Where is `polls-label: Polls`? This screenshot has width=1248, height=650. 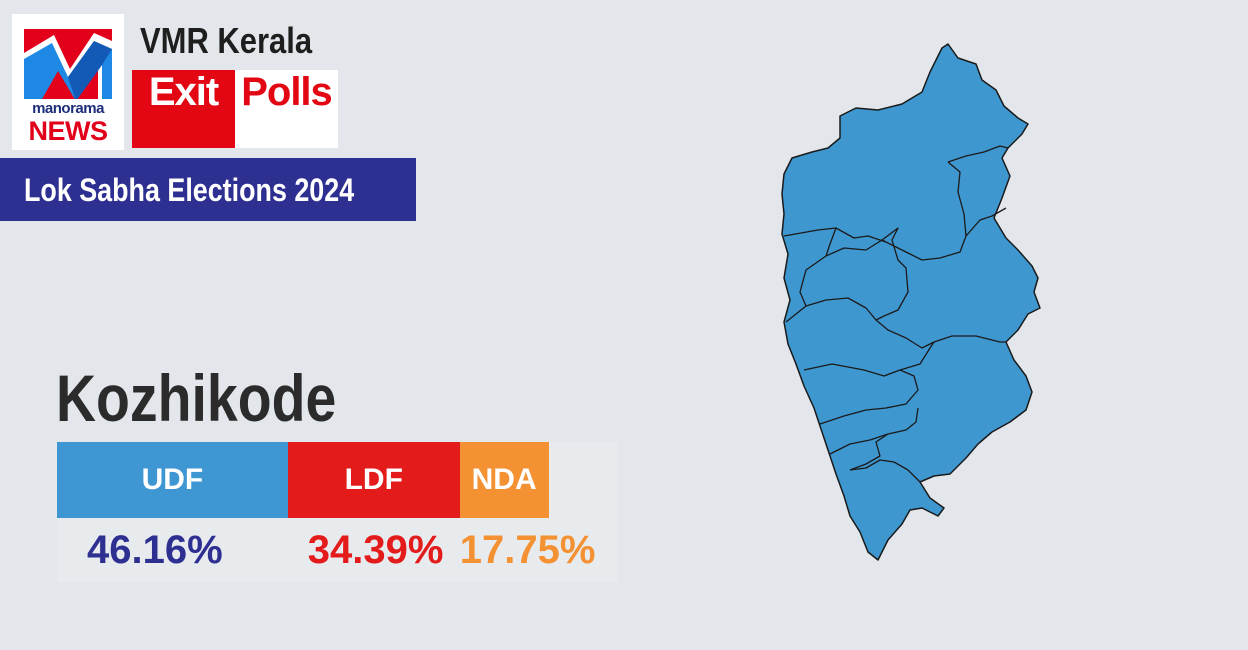
polls-label: Polls is located at coordinates (287, 92).